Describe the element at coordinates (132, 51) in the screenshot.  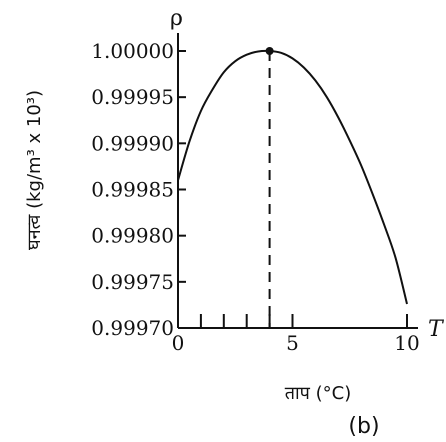
I see `y-tick-label: 1.00000` at that location.